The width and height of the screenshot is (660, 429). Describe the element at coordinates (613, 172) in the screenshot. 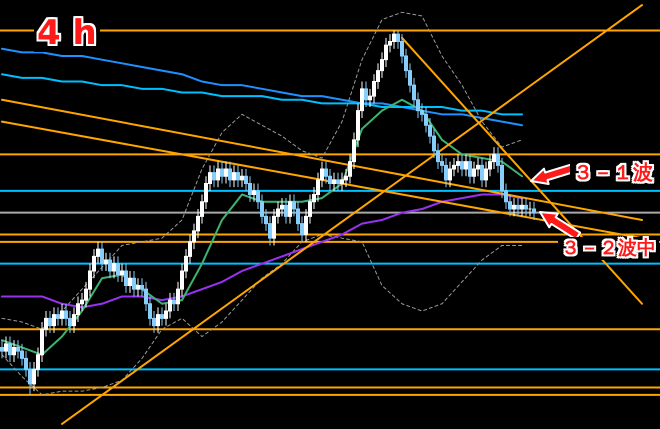

I see `annotation: ３－１波` at that location.